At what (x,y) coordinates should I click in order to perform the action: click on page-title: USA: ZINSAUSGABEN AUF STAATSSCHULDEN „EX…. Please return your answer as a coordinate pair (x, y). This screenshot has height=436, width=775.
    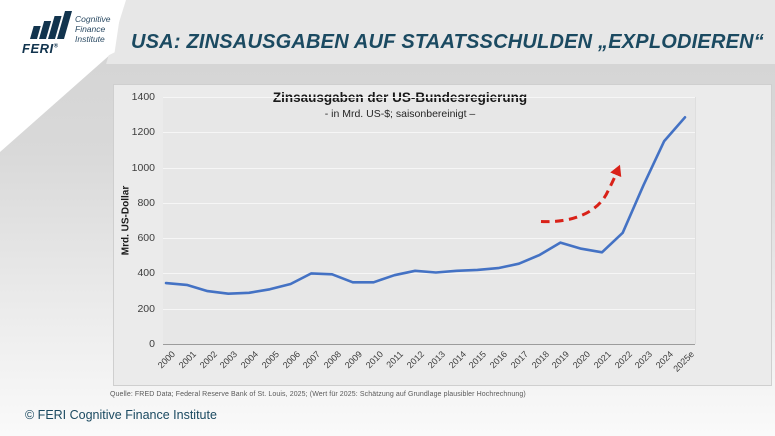
    Looking at the image, I should click on (447, 42).